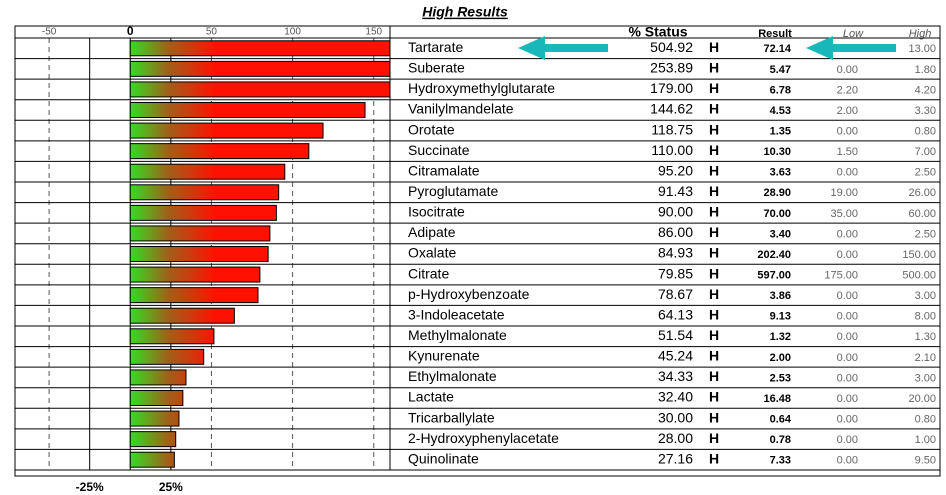  I want to click on status-value: 64.13, so click(675, 314).